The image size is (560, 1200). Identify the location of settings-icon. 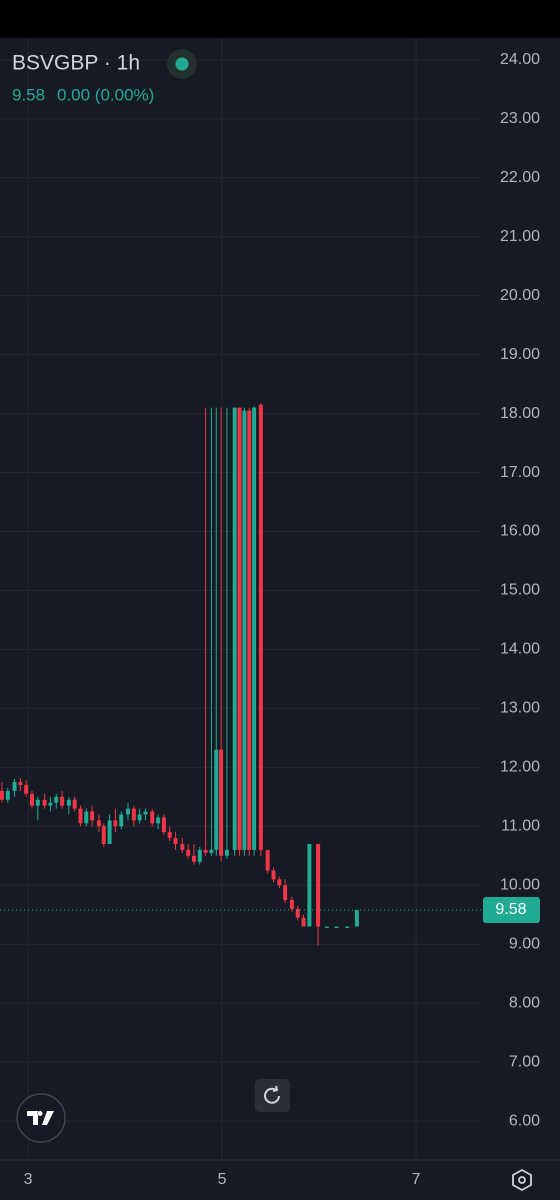
(522, 1180).